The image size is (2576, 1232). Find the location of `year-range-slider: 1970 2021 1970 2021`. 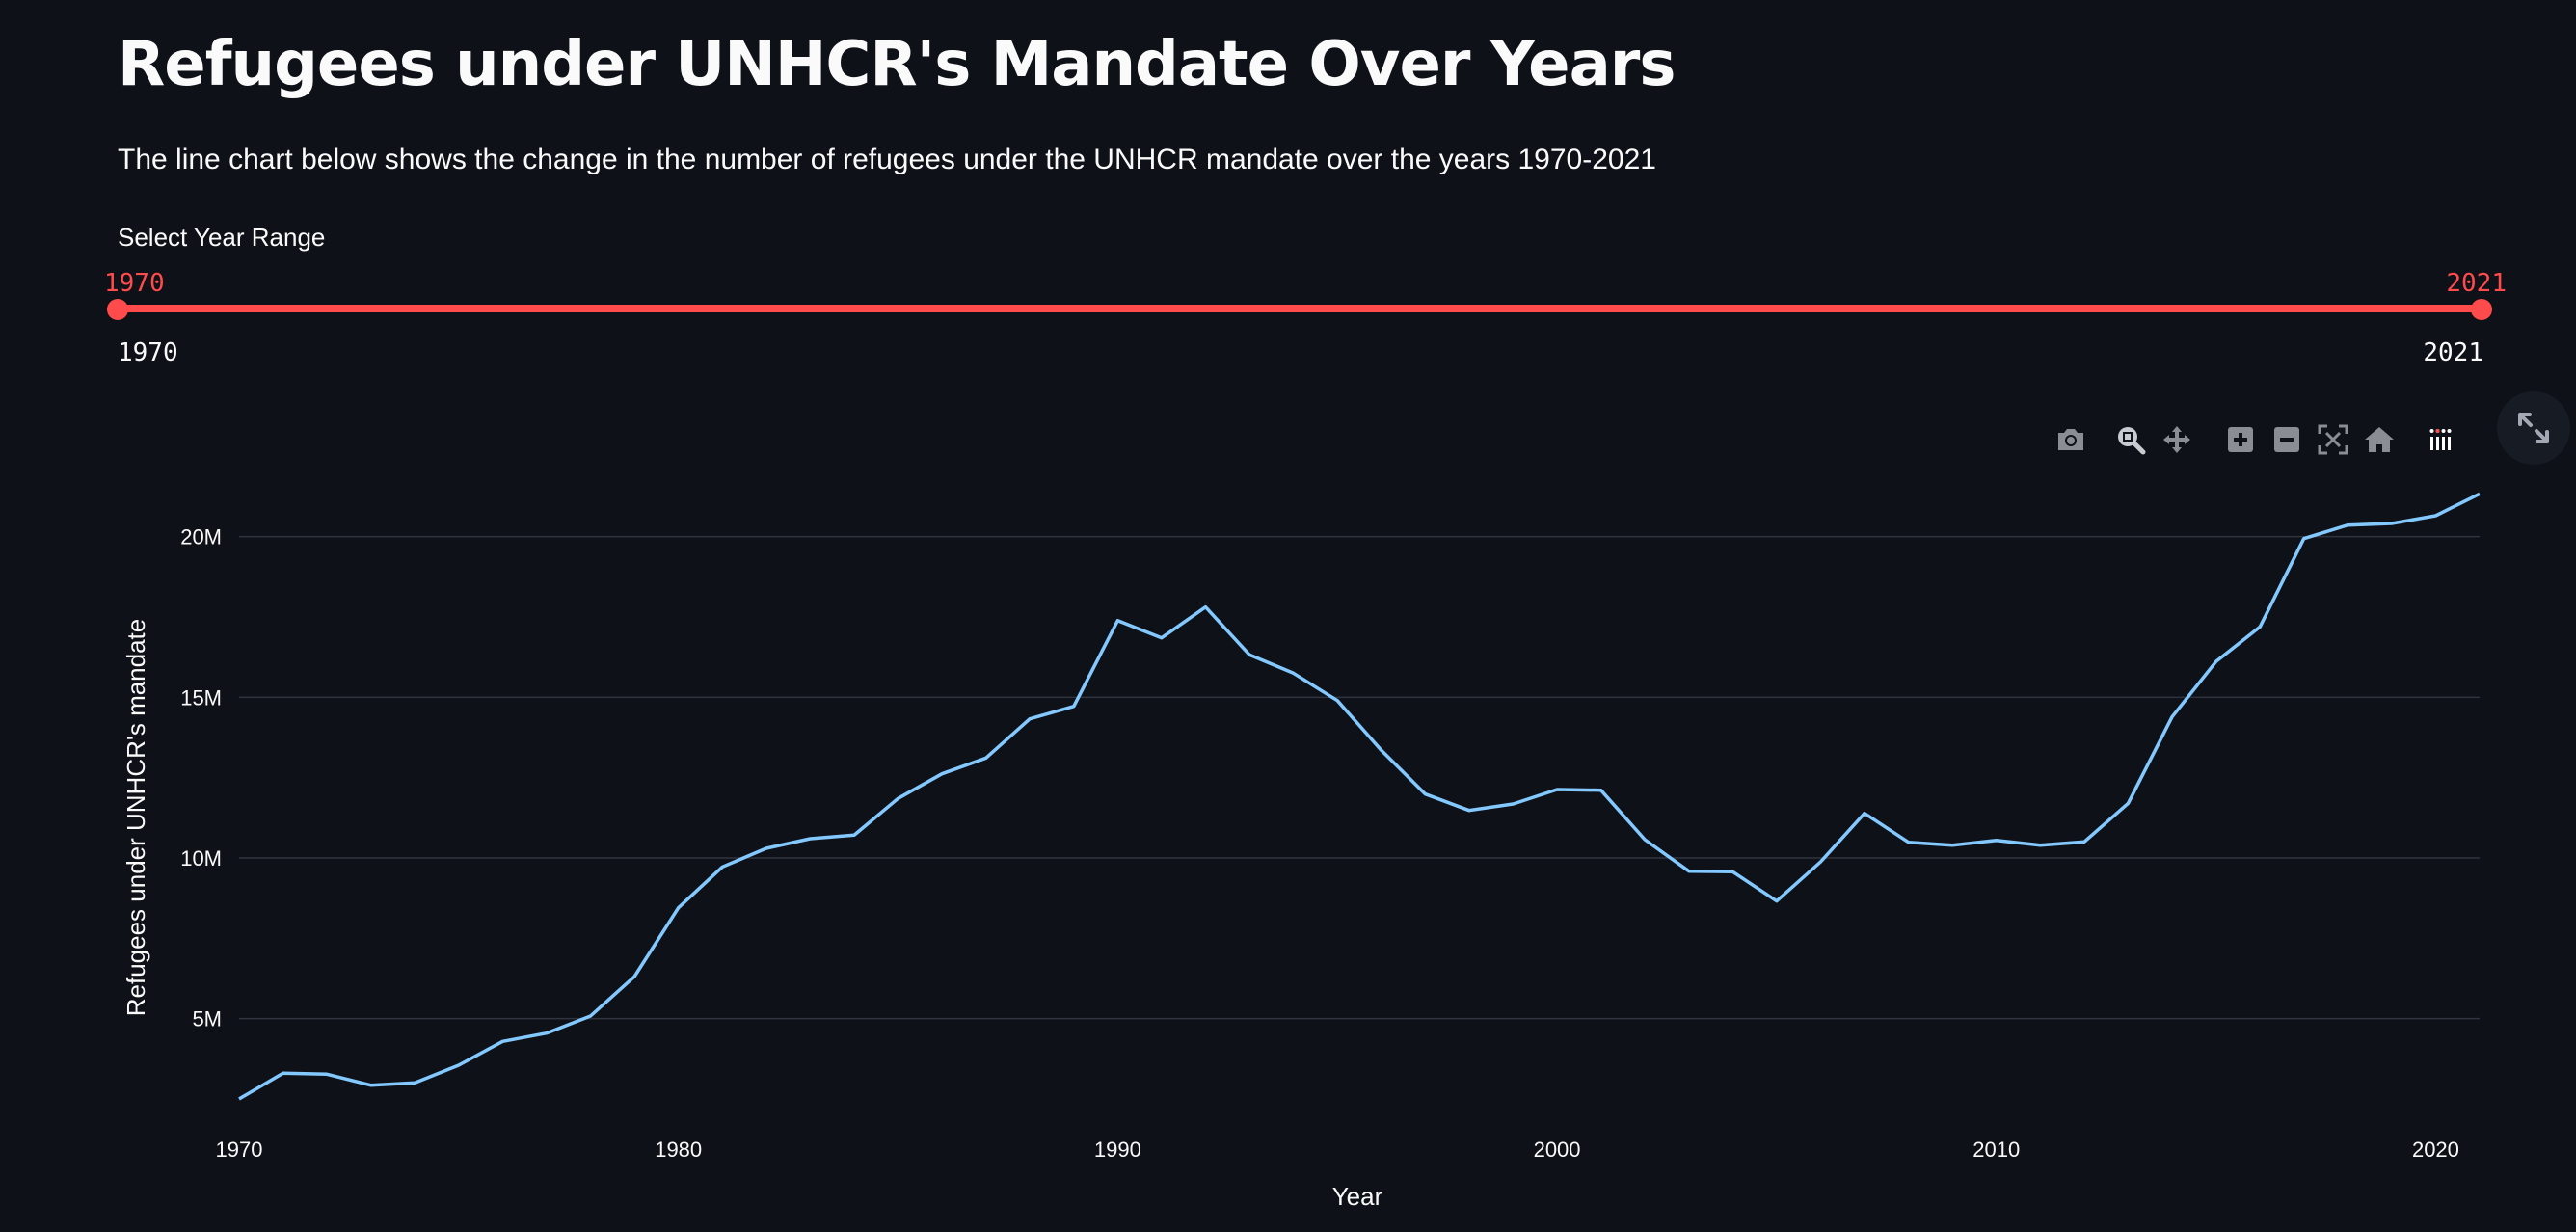

year-range-slider: 1970 2021 1970 2021 is located at coordinates (1305, 326).